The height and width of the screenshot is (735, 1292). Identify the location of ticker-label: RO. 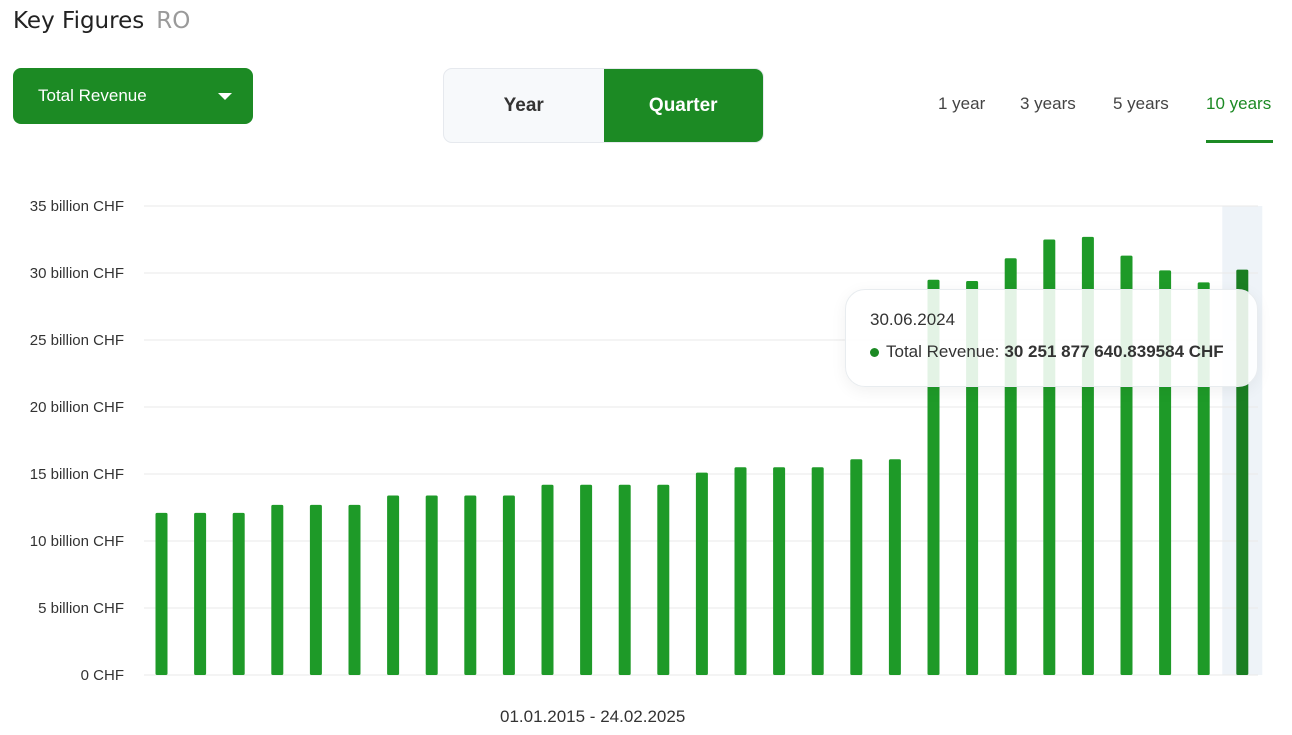
(173, 21).